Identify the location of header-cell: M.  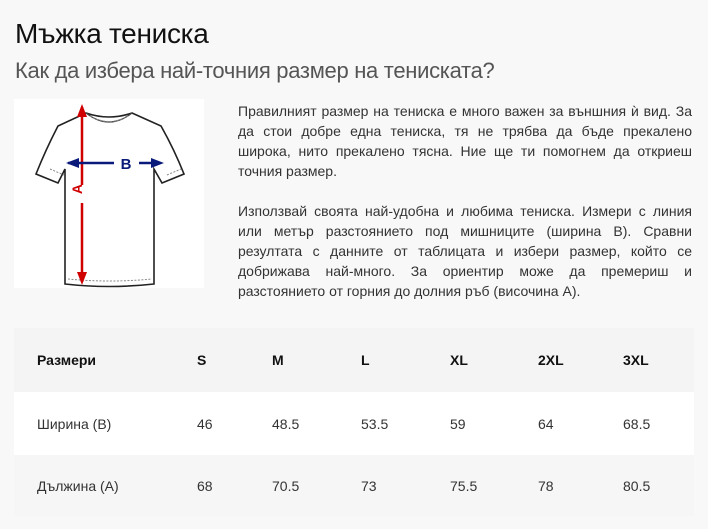
(278, 360).